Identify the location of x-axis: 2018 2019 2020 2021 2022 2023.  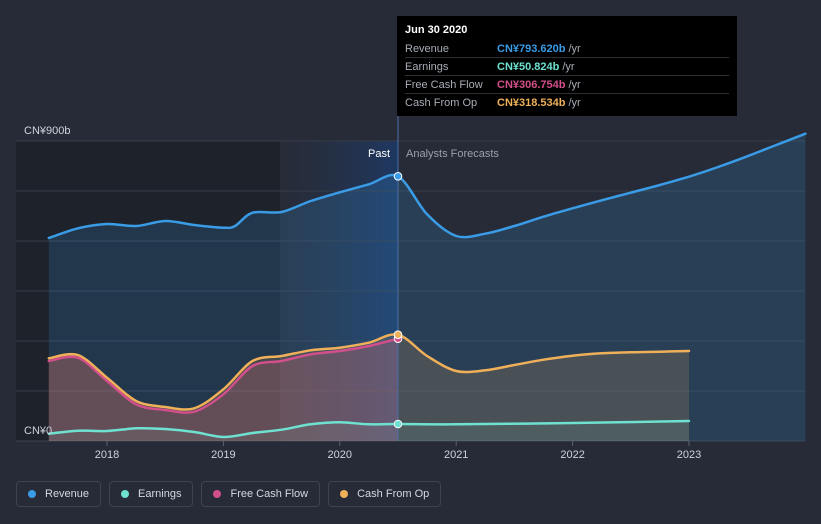
(398, 451).